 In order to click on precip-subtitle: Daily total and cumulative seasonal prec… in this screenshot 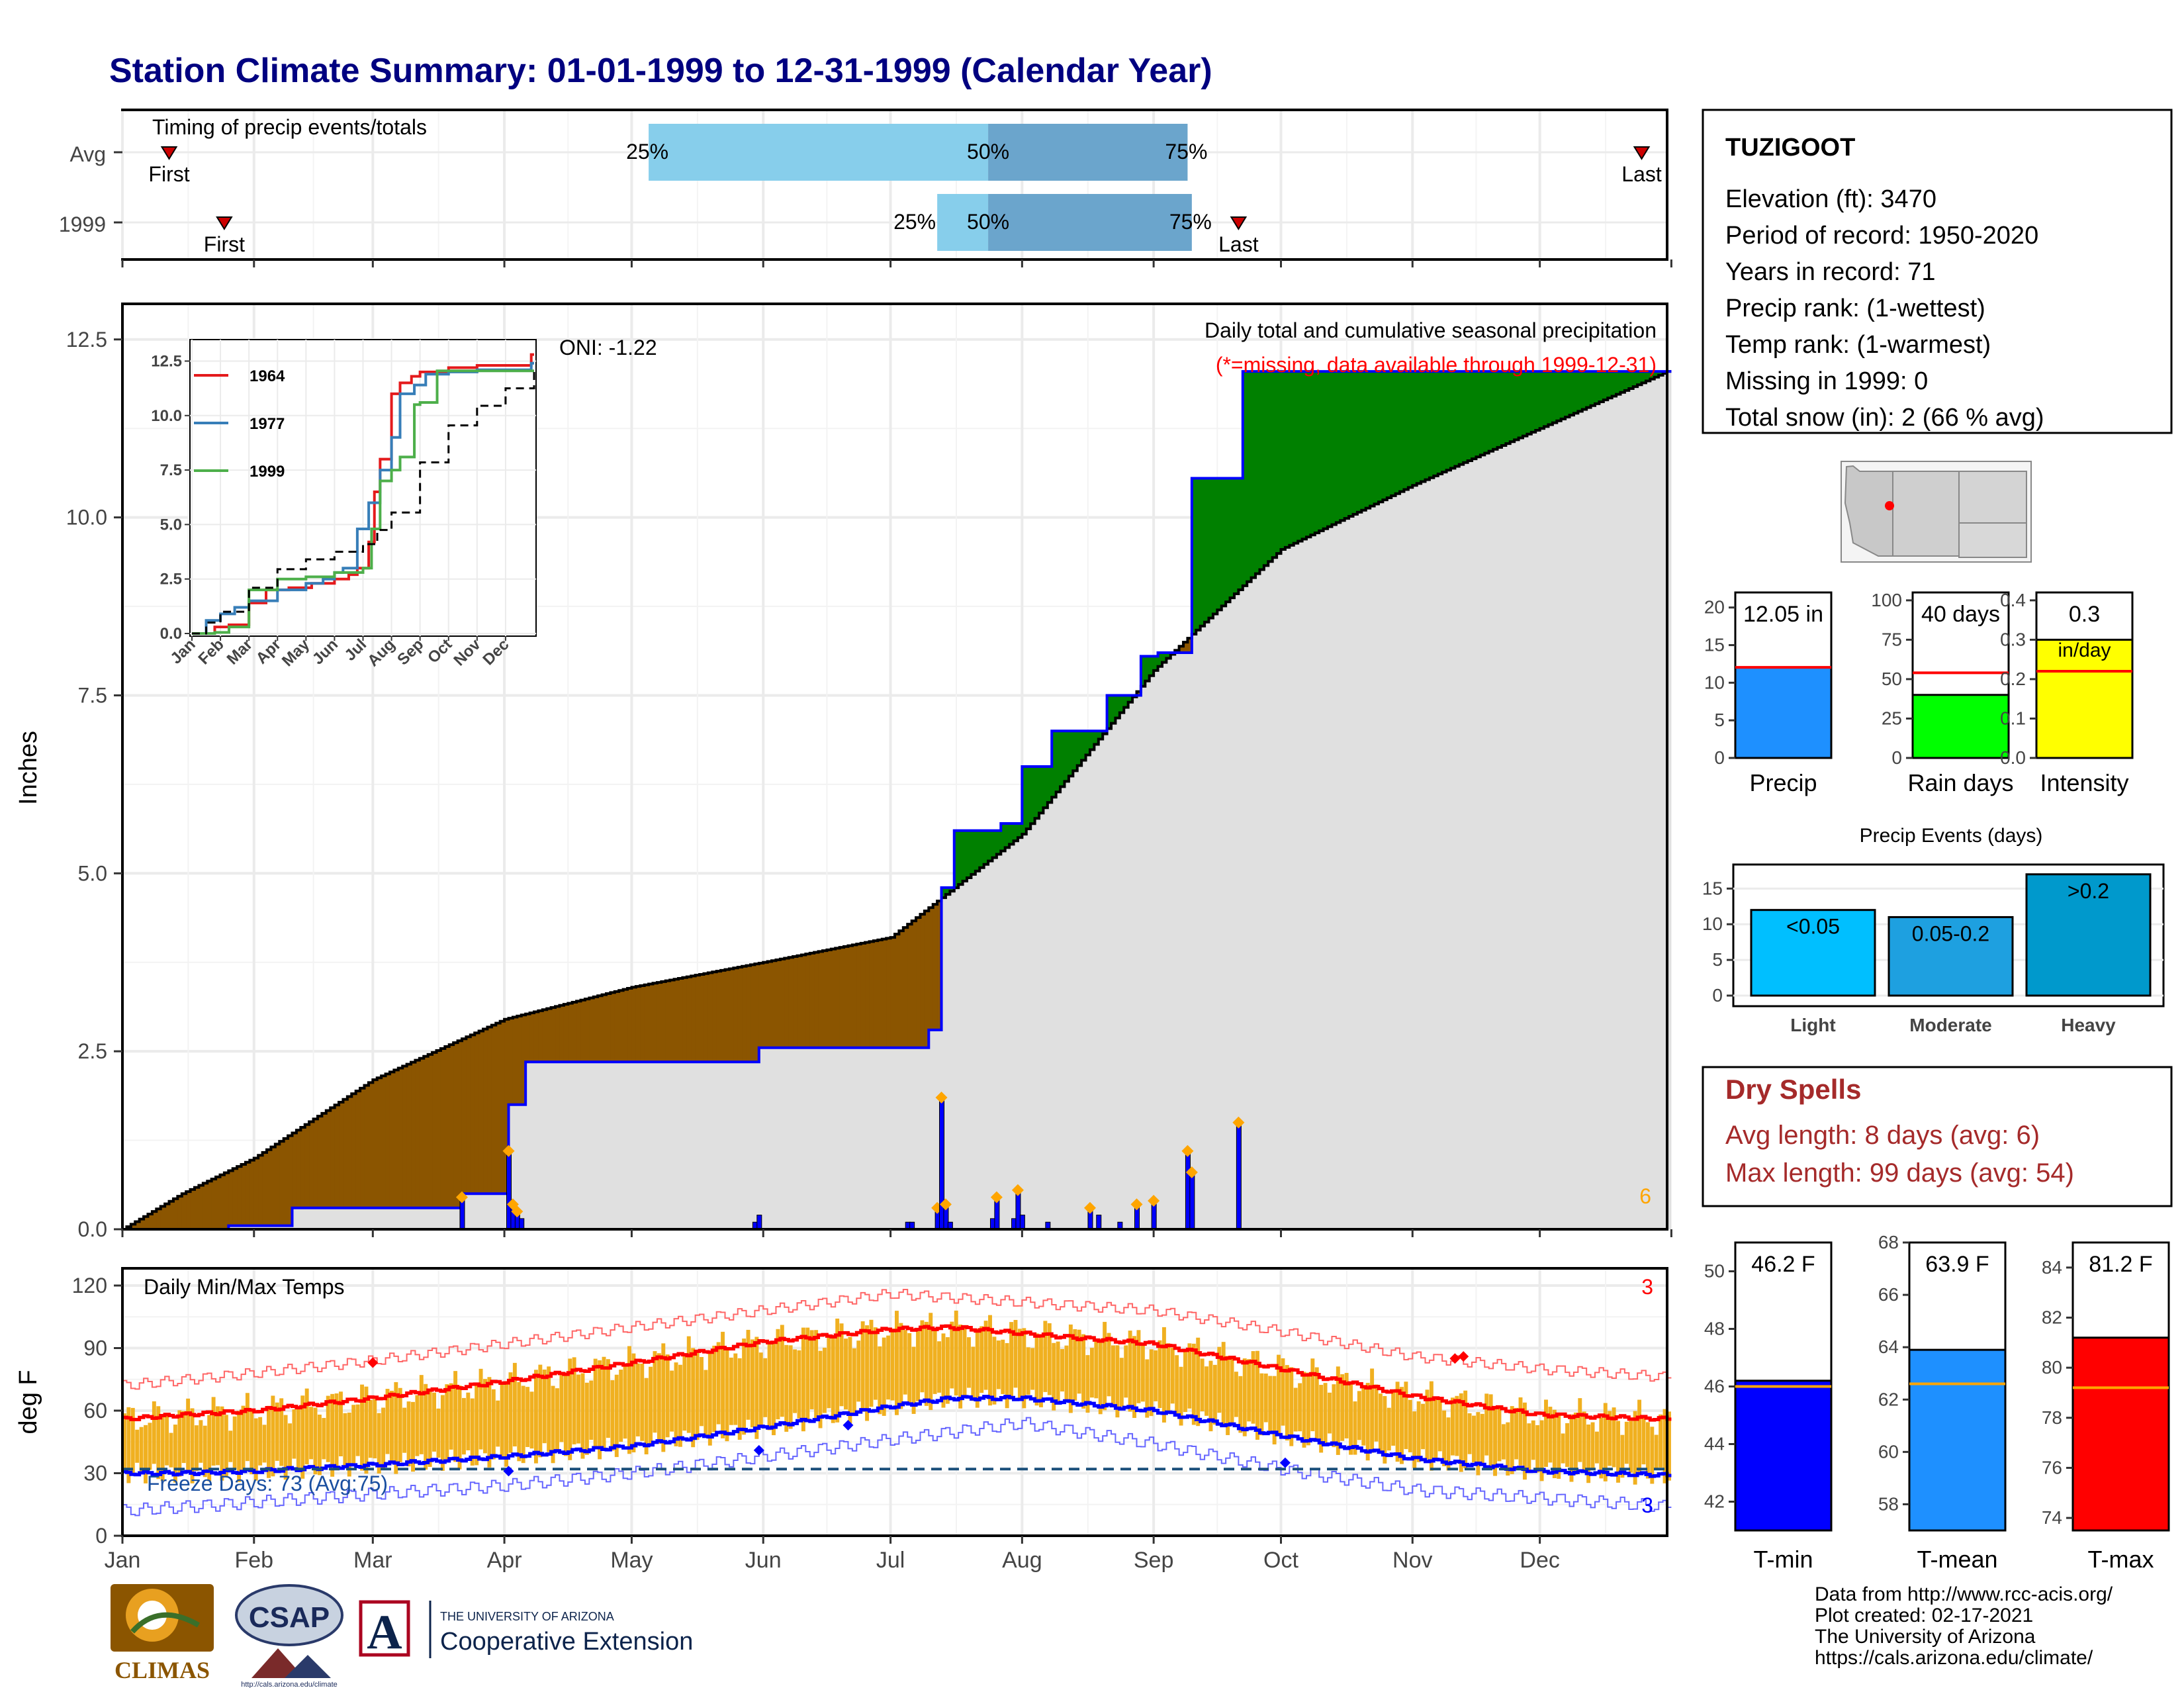, I will do `click(1431, 330)`.